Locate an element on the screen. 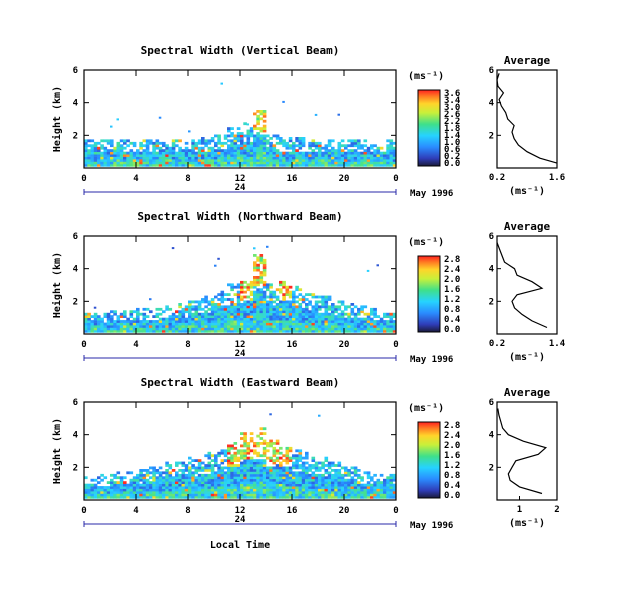  colorbar-tick-label: 2.4 is located at coordinates (452, 270).